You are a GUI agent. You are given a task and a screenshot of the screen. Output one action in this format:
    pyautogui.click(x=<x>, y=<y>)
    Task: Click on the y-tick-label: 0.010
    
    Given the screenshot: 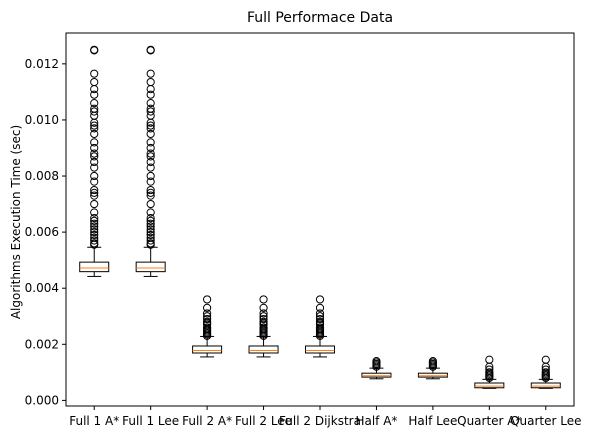 What is the action you would take?
    pyautogui.click(x=42, y=120)
    